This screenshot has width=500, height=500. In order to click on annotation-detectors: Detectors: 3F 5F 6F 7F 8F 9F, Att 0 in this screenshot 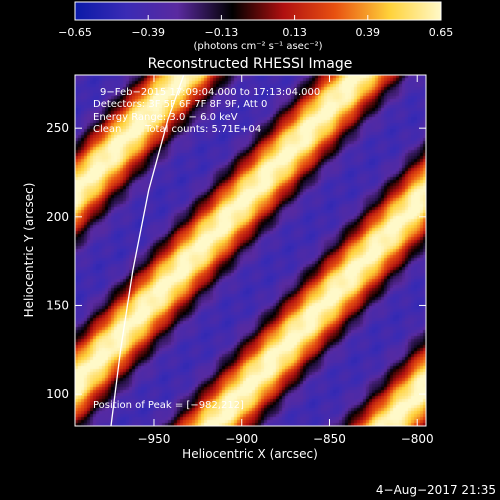, I will do `click(180, 104)`.